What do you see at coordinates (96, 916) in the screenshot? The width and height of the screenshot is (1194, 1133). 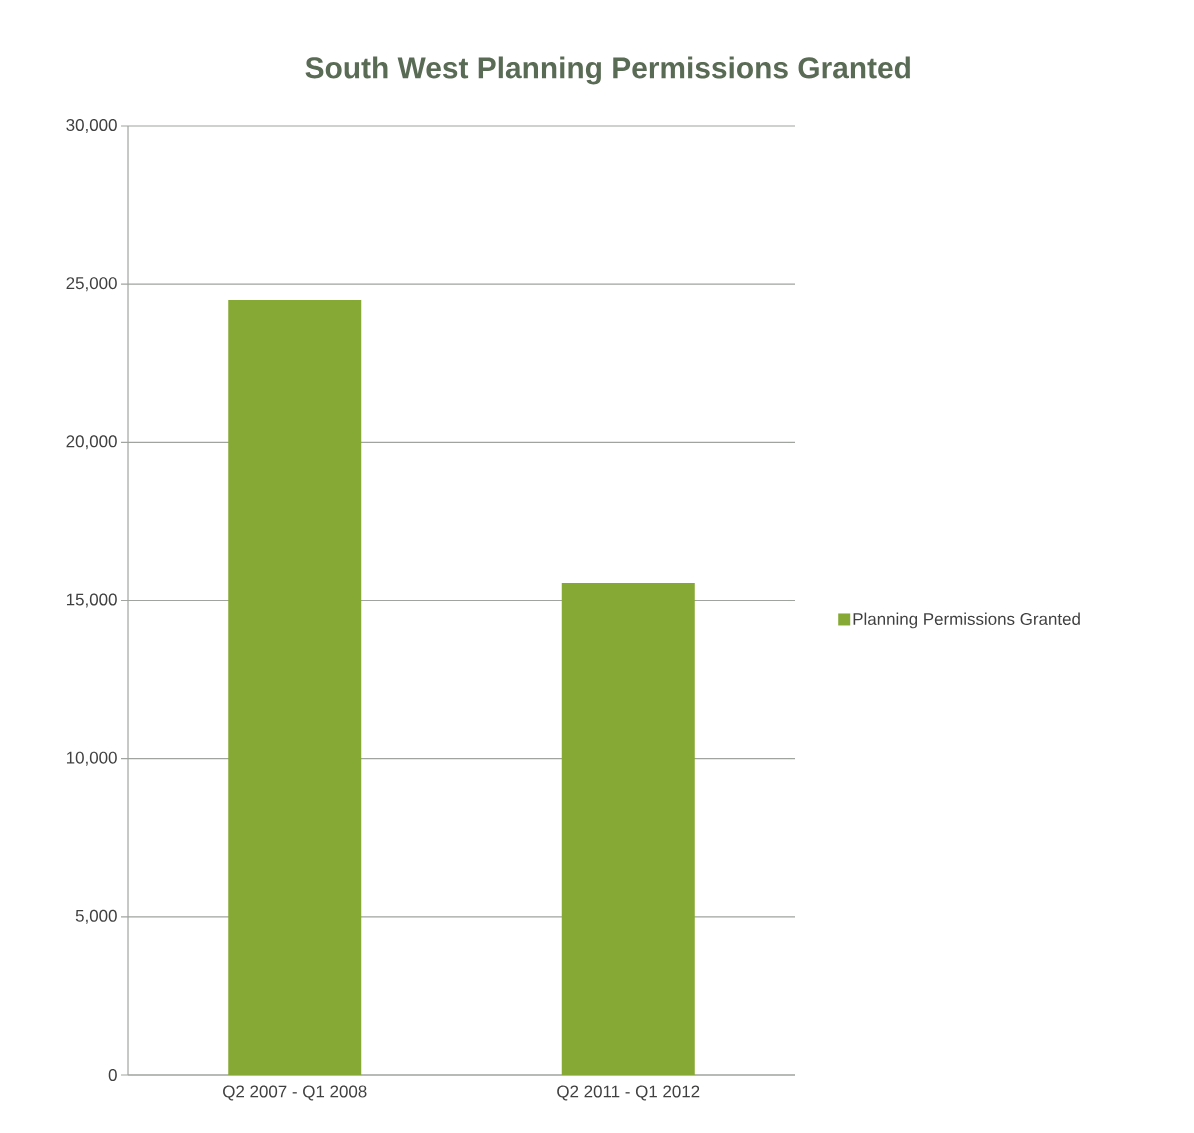 I see `y-tick-label: 5,000` at bounding box center [96, 916].